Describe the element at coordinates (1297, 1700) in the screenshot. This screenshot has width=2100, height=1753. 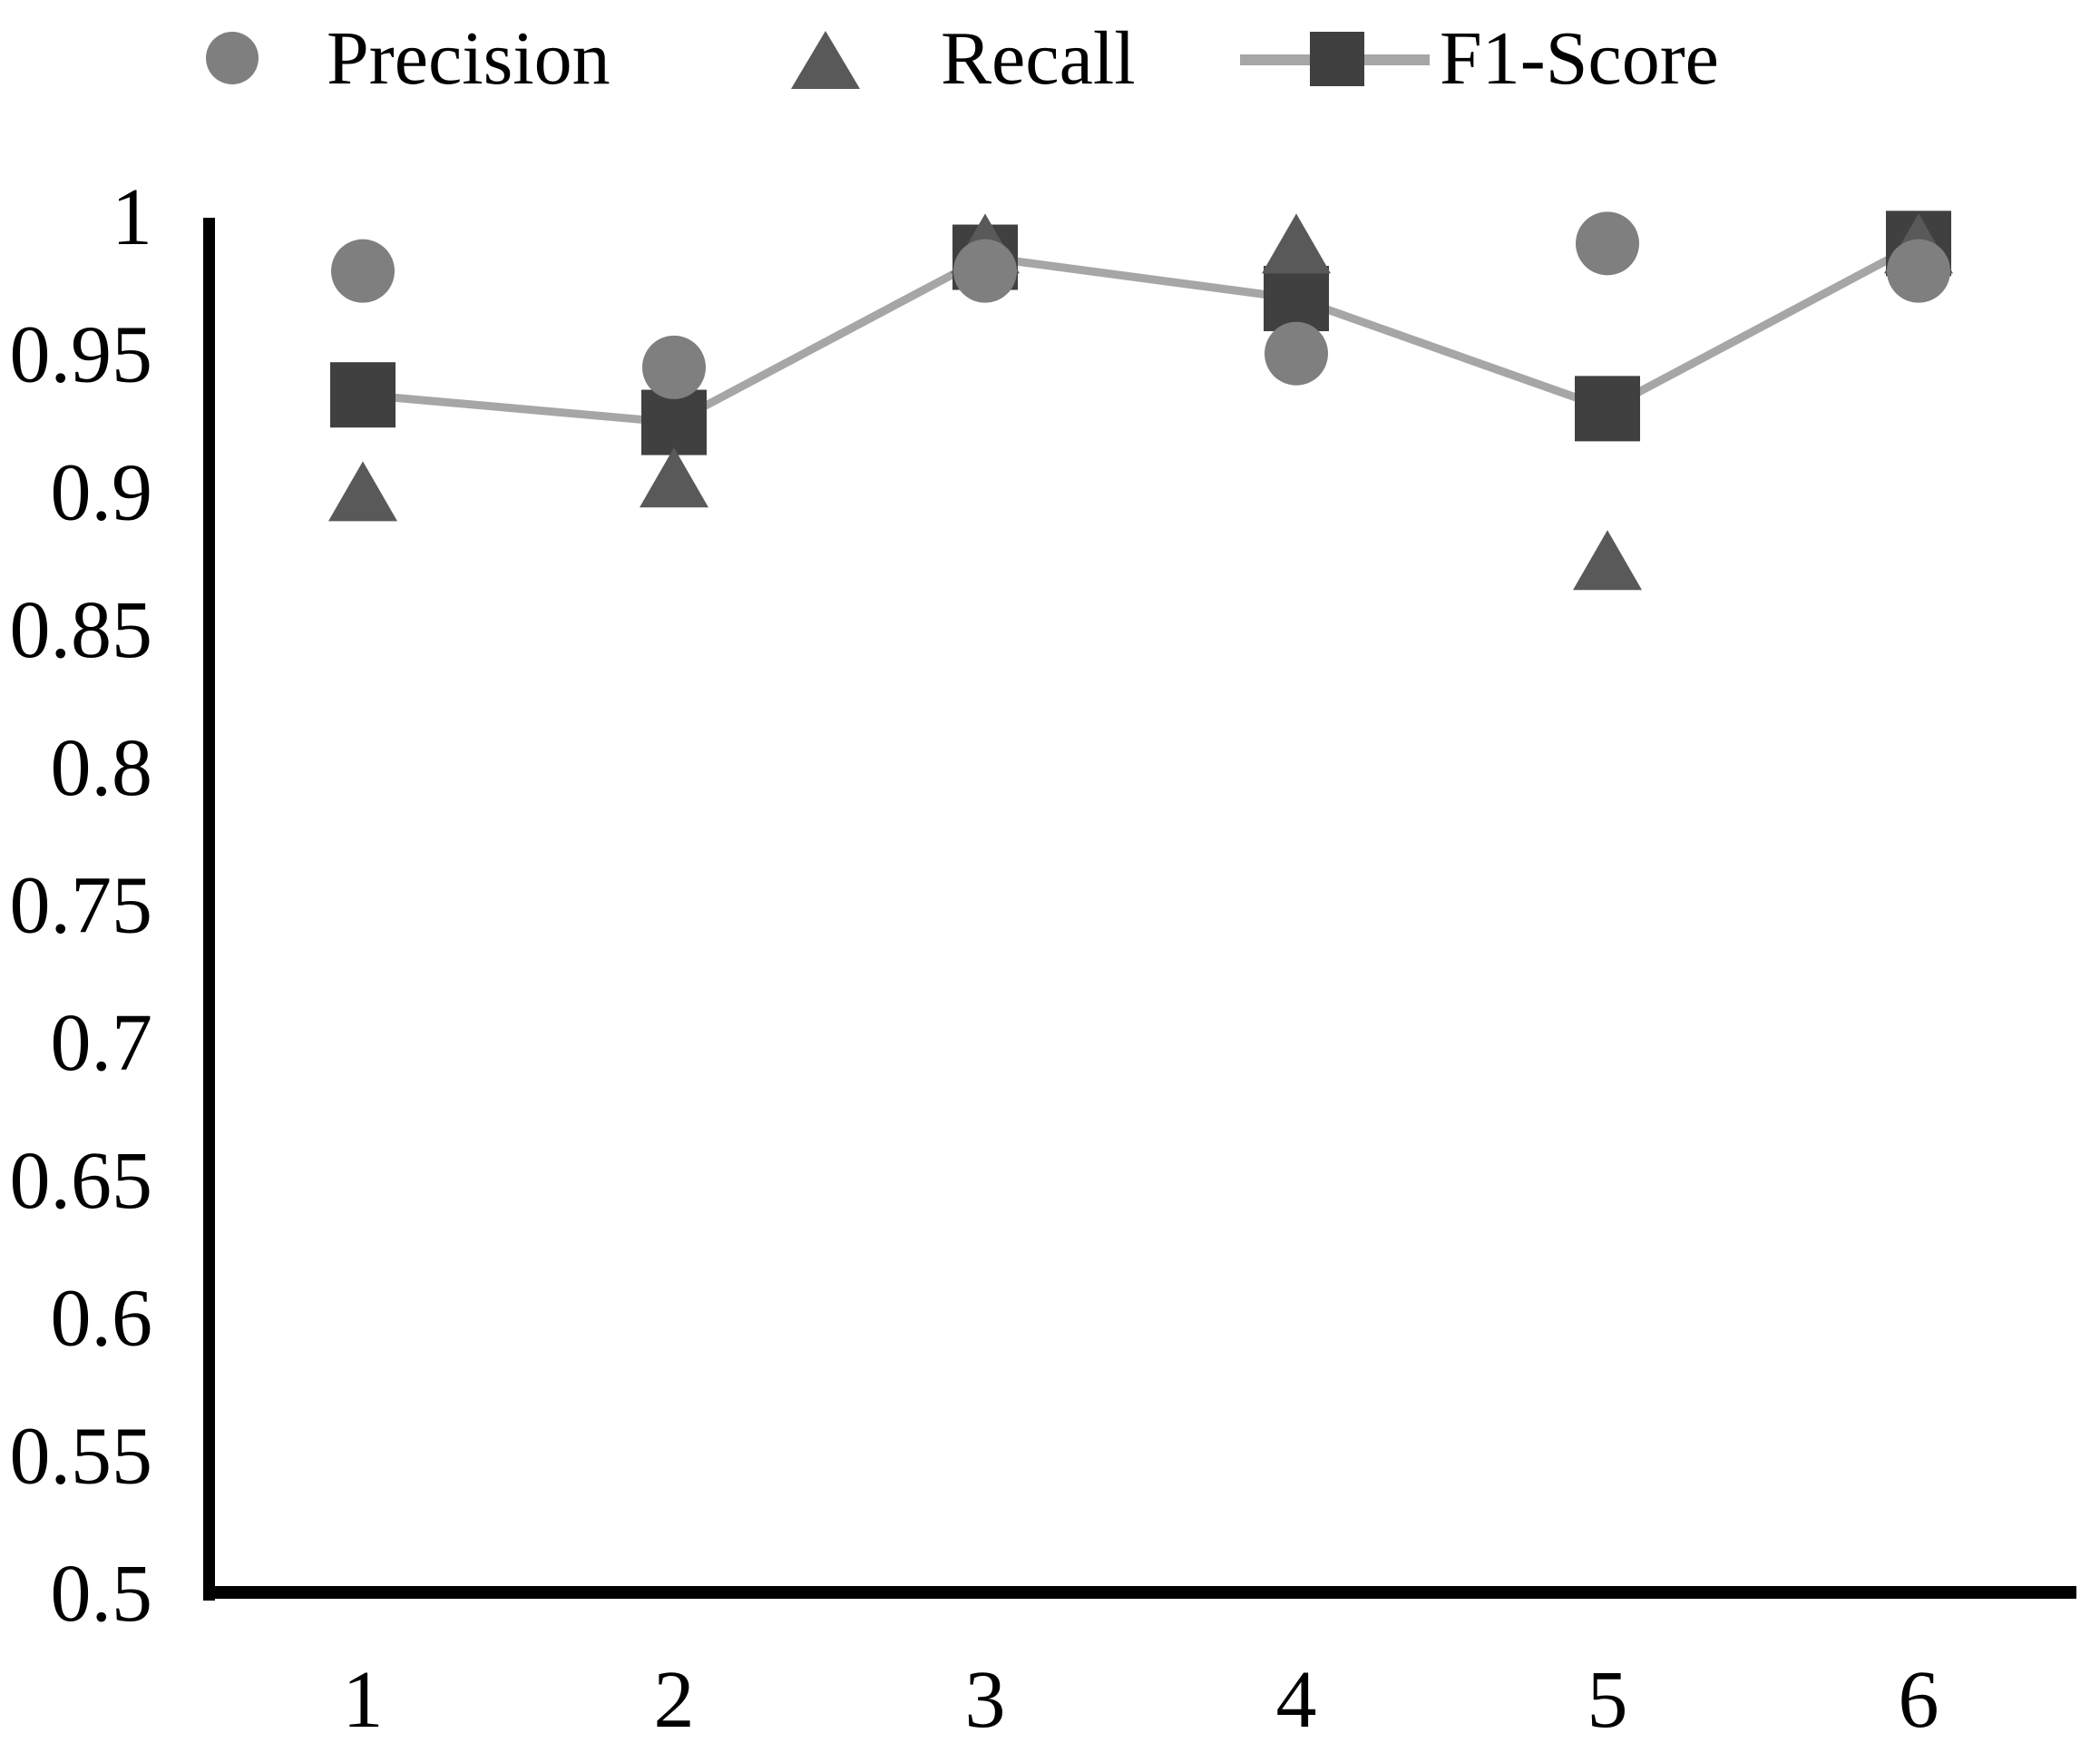
I see `x-tick-label: 4` at that location.